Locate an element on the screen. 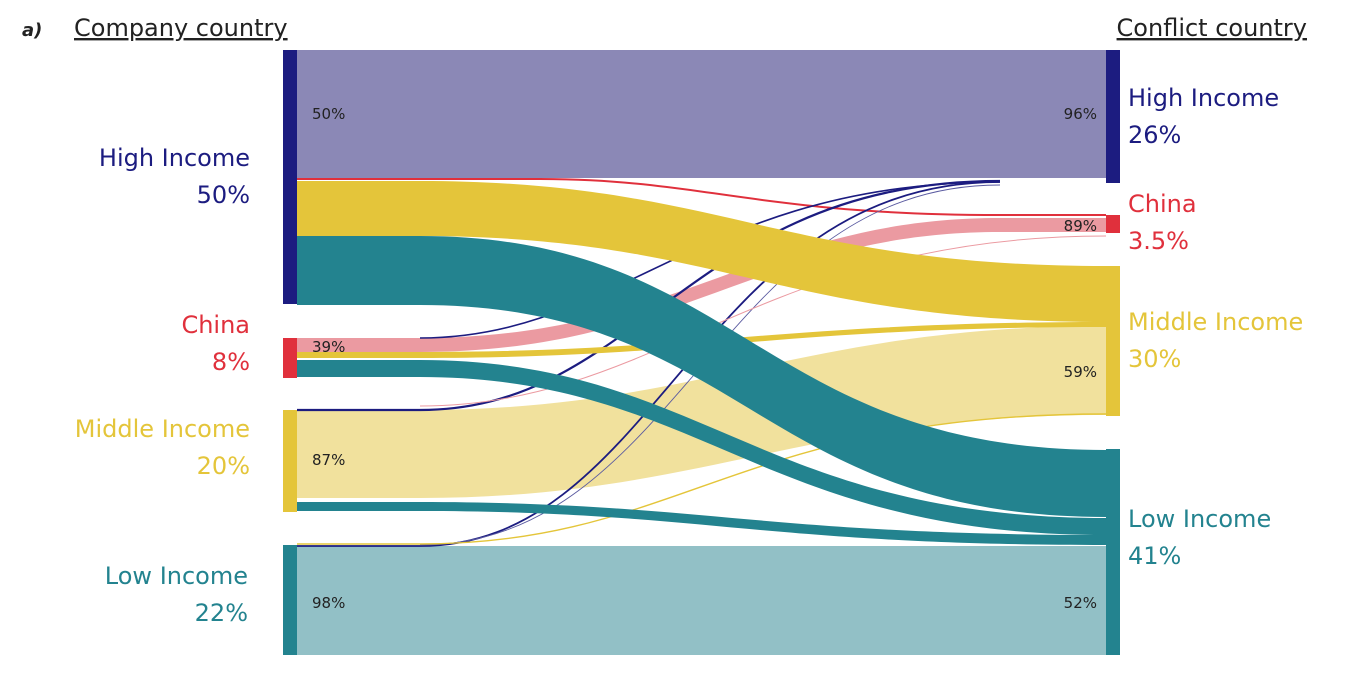 The height and width of the screenshot is (676, 1348). panel-tag: a) is located at coordinates (32, 30).